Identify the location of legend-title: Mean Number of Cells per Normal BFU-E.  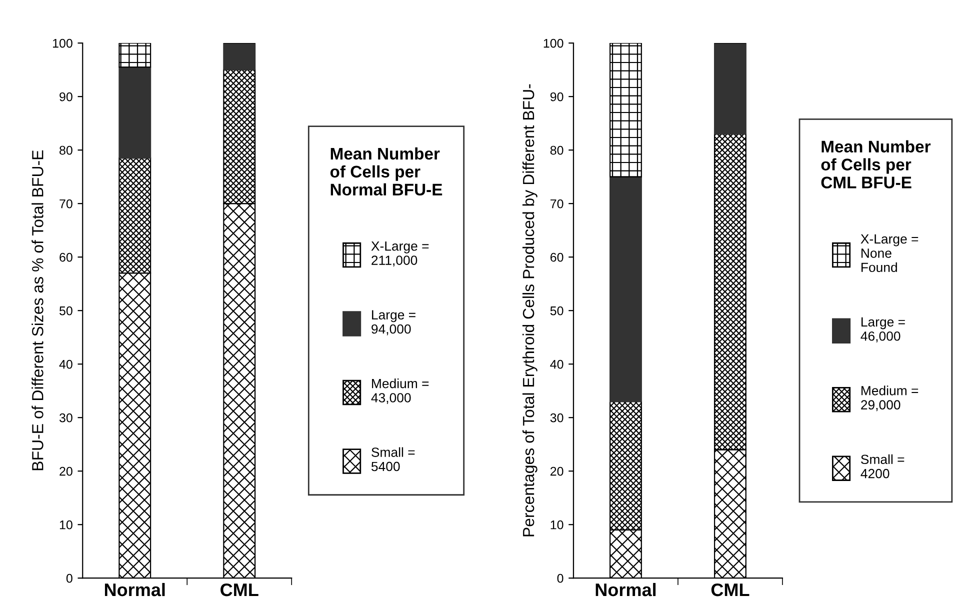
(386, 171).